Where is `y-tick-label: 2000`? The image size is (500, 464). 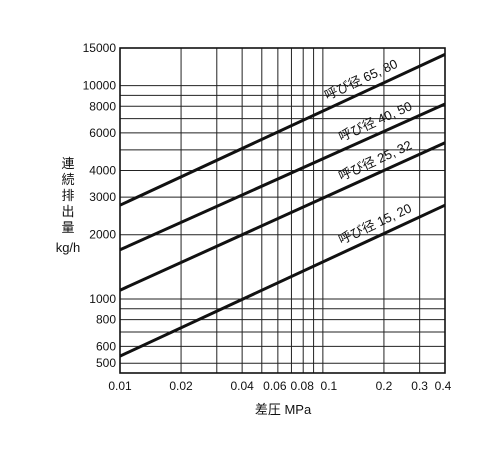
y-tick-label: 2000 is located at coordinates (102, 235).